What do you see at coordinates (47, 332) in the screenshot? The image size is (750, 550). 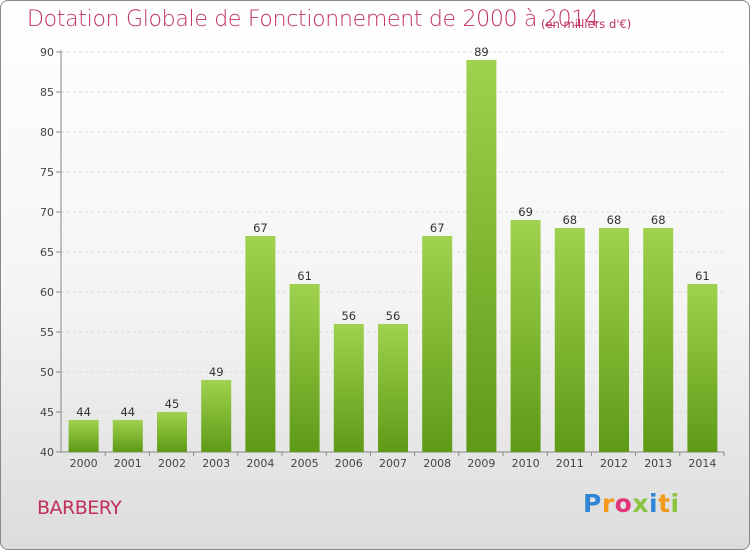 I see `y-tick-label: 55` at bounding box center [47, 332].